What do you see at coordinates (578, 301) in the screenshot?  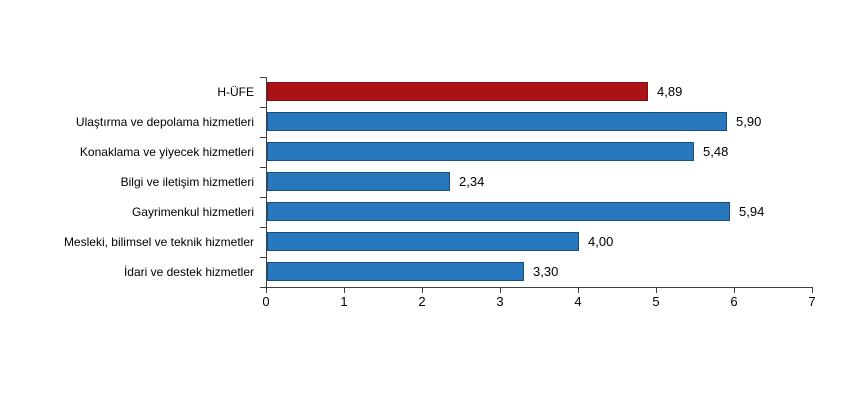 I see `x-axis-tick-label: 4` at bounding box center [578, 301].